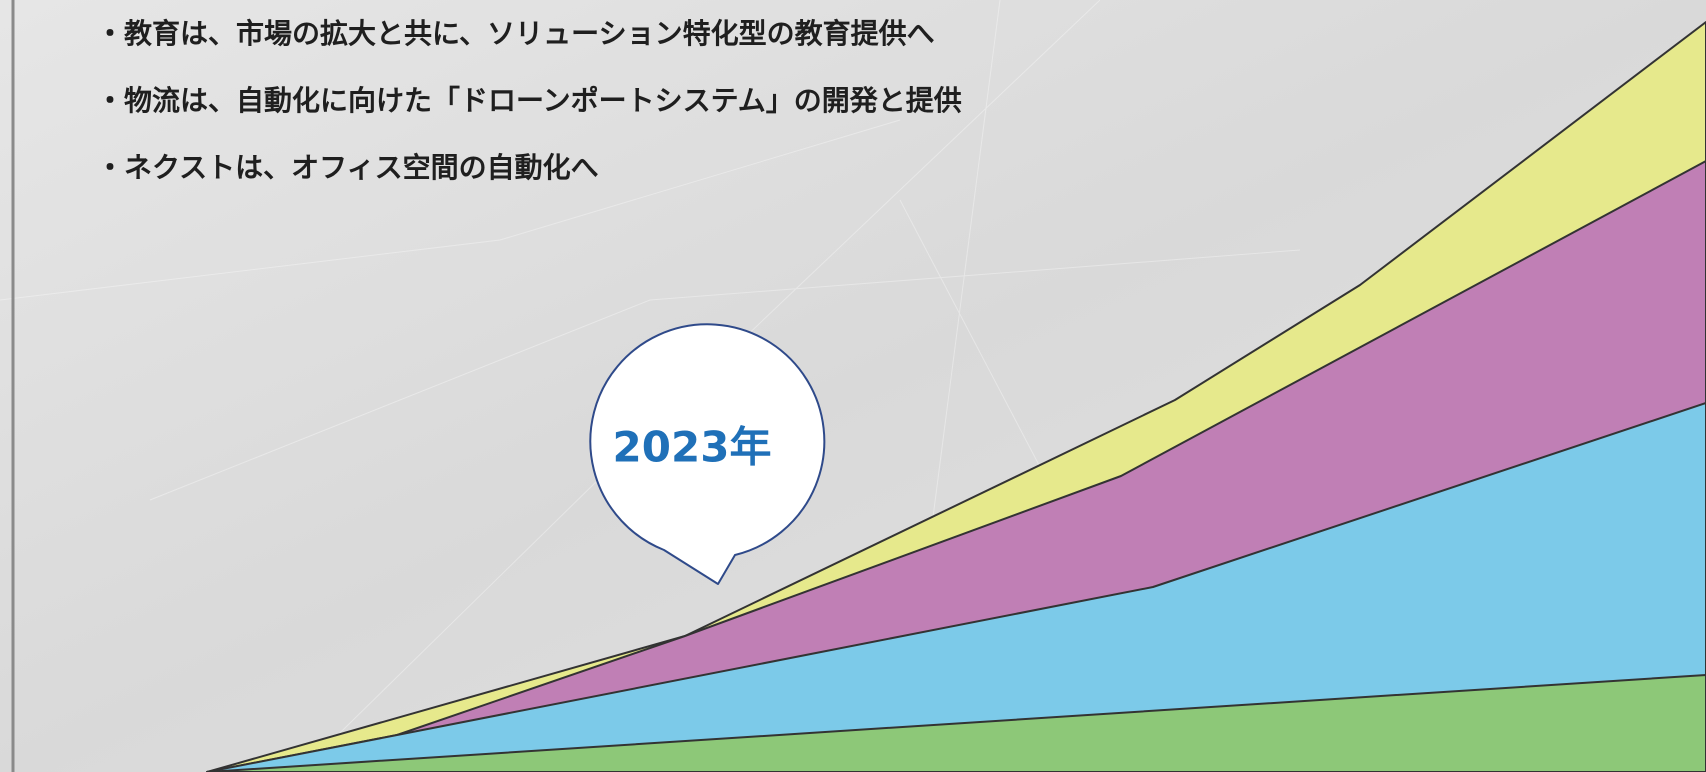 The height and width of the screenshot is (772, 1706). I want to click on callout: 2023年, so click(707, 454).